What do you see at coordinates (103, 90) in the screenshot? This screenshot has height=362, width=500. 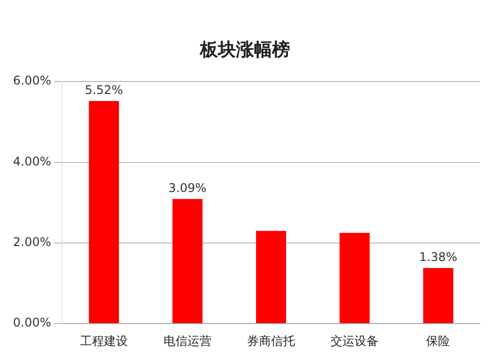 I see `data-label: 5.52%` at bounding box center [103, 90].